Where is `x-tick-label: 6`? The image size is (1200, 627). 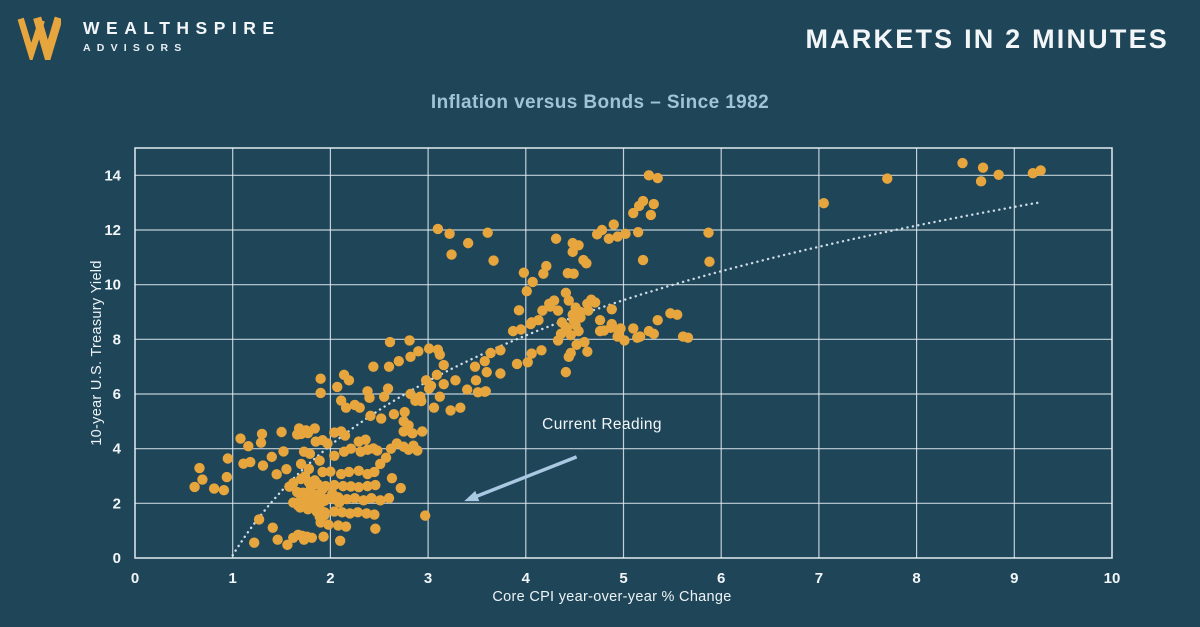
x-tick-label: 6 is located at coordinates (721, 578).